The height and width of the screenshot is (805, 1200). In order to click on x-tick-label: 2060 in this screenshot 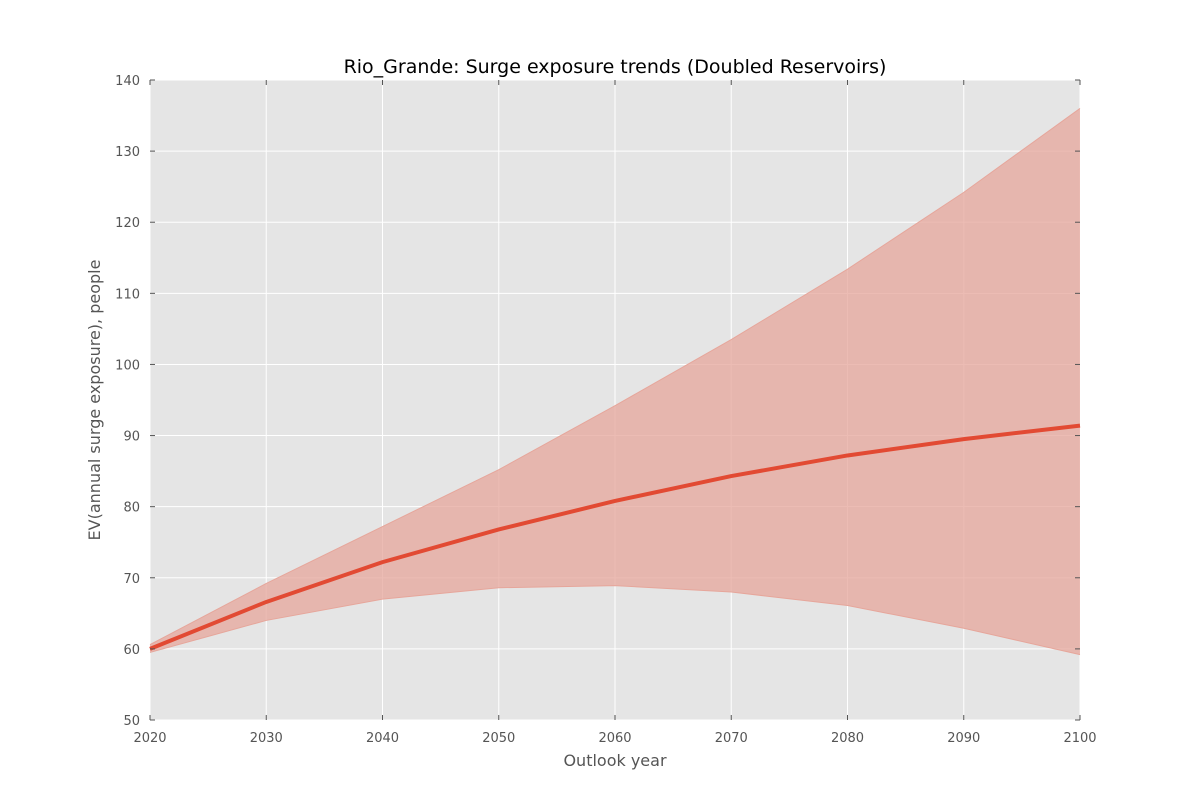, I will do `click(614, 738)`.